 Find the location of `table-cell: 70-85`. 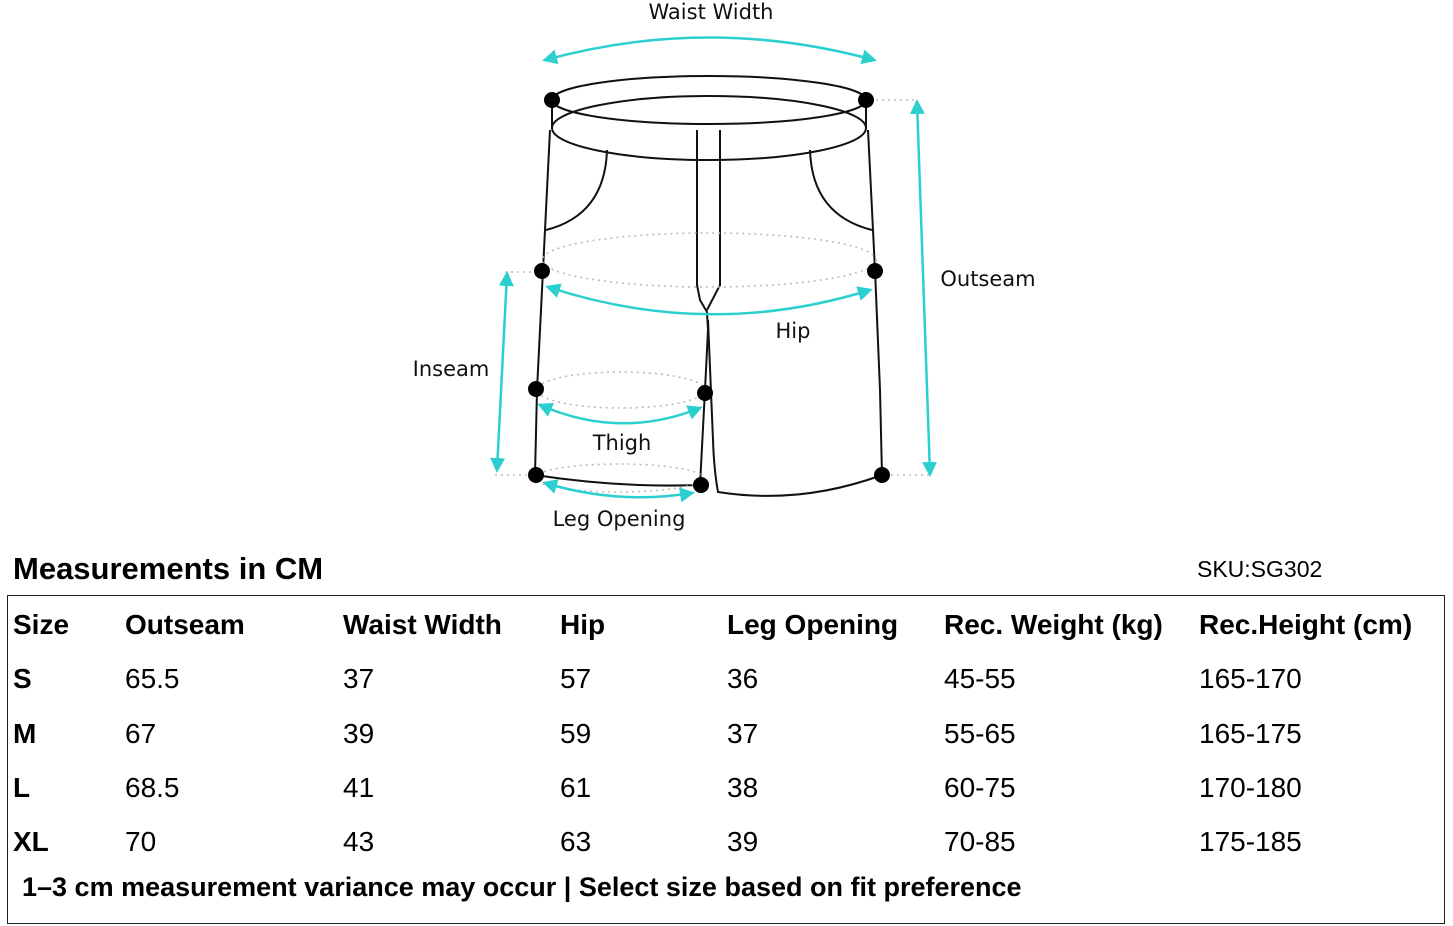

table-cell: 70-85 is located at coordinates (980, 841).